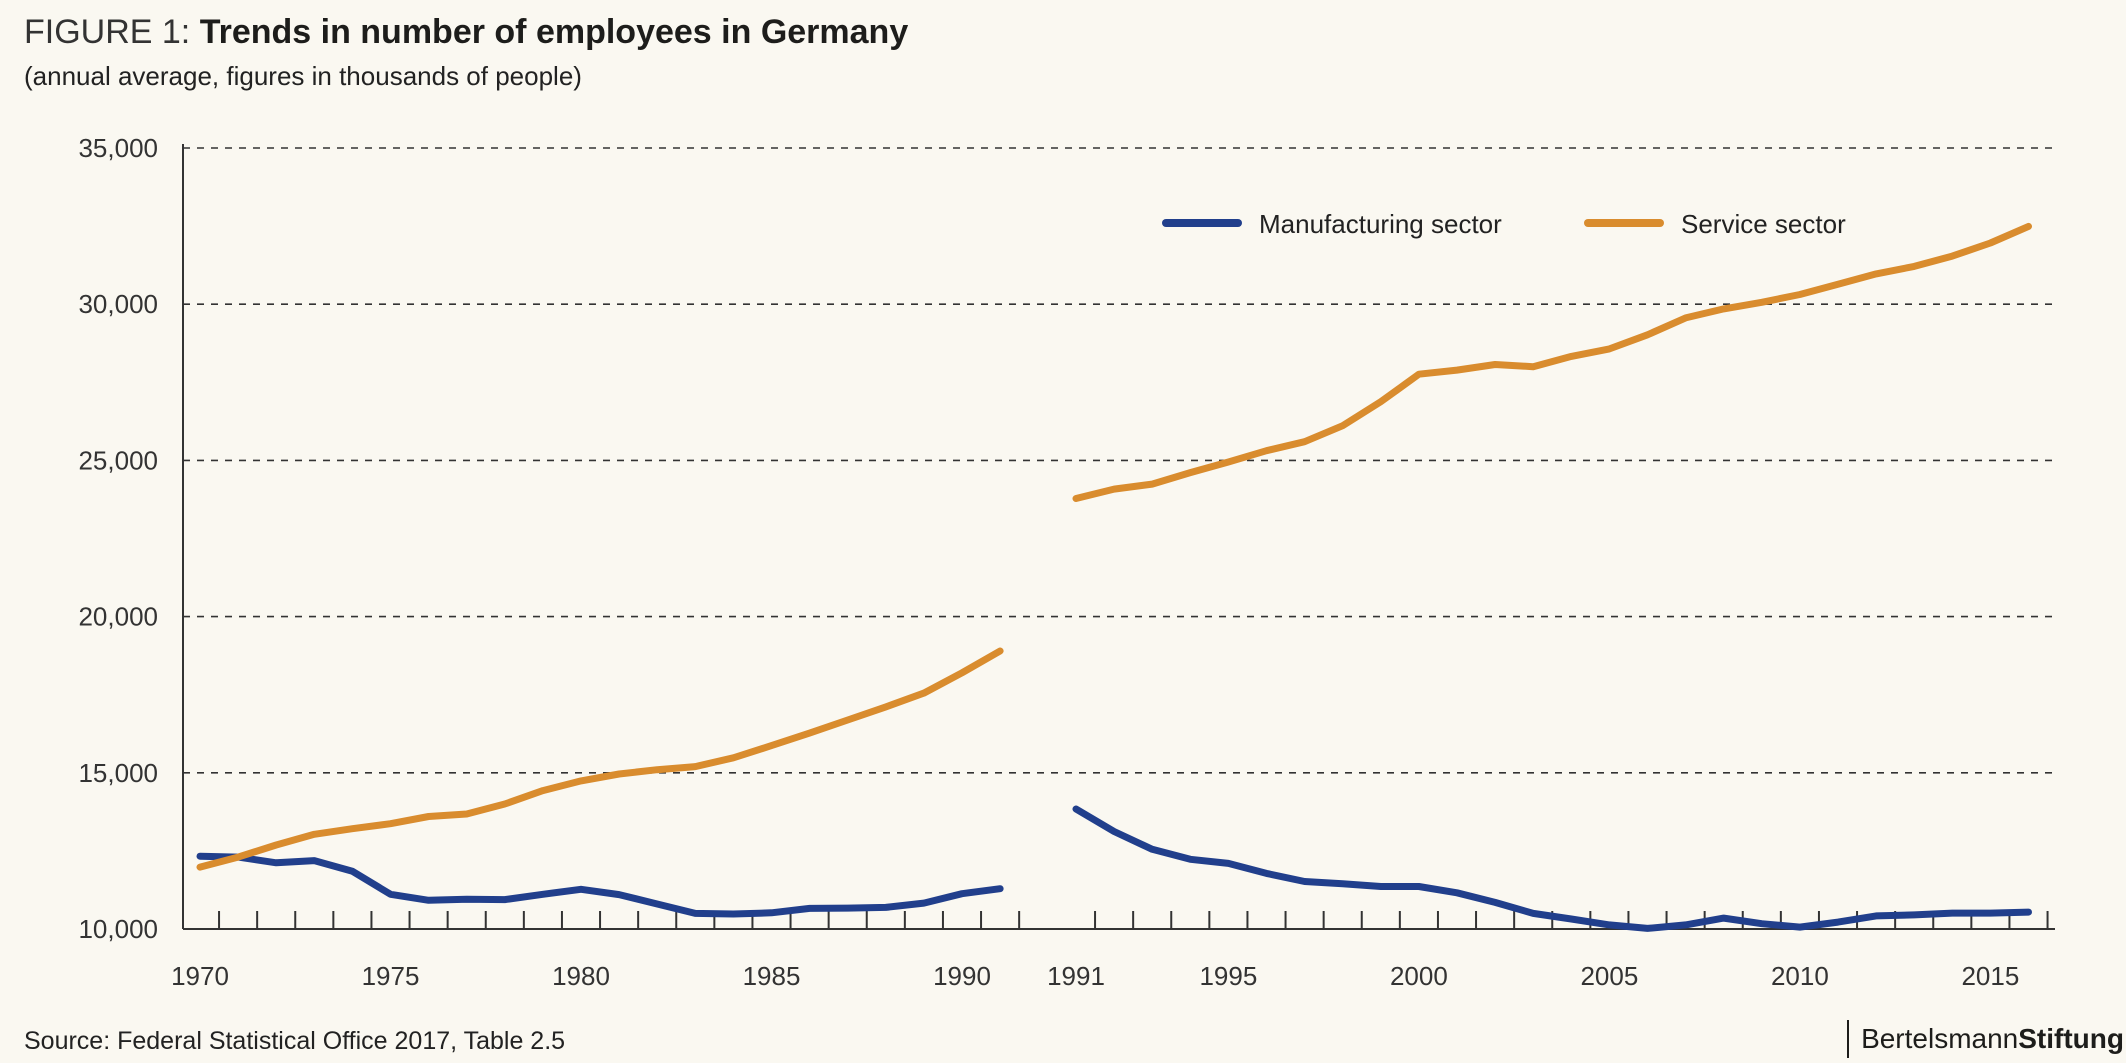 The width and height of the screenshot is (2126, 1063). What do you see at coordinates (1076, 976) in the screenshot?
I see `x-tick-label: 1991` at bounding box center [1076, 976].